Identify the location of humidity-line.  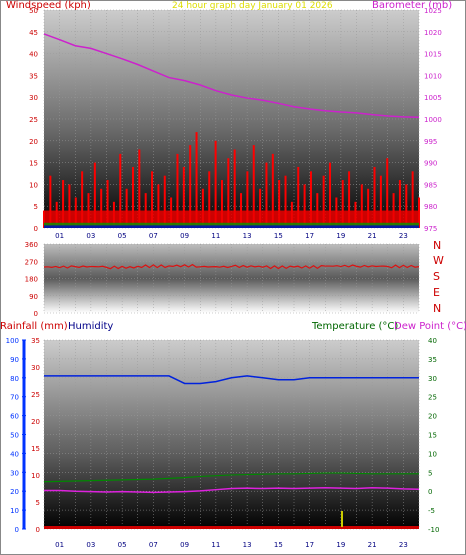
(231, 380).